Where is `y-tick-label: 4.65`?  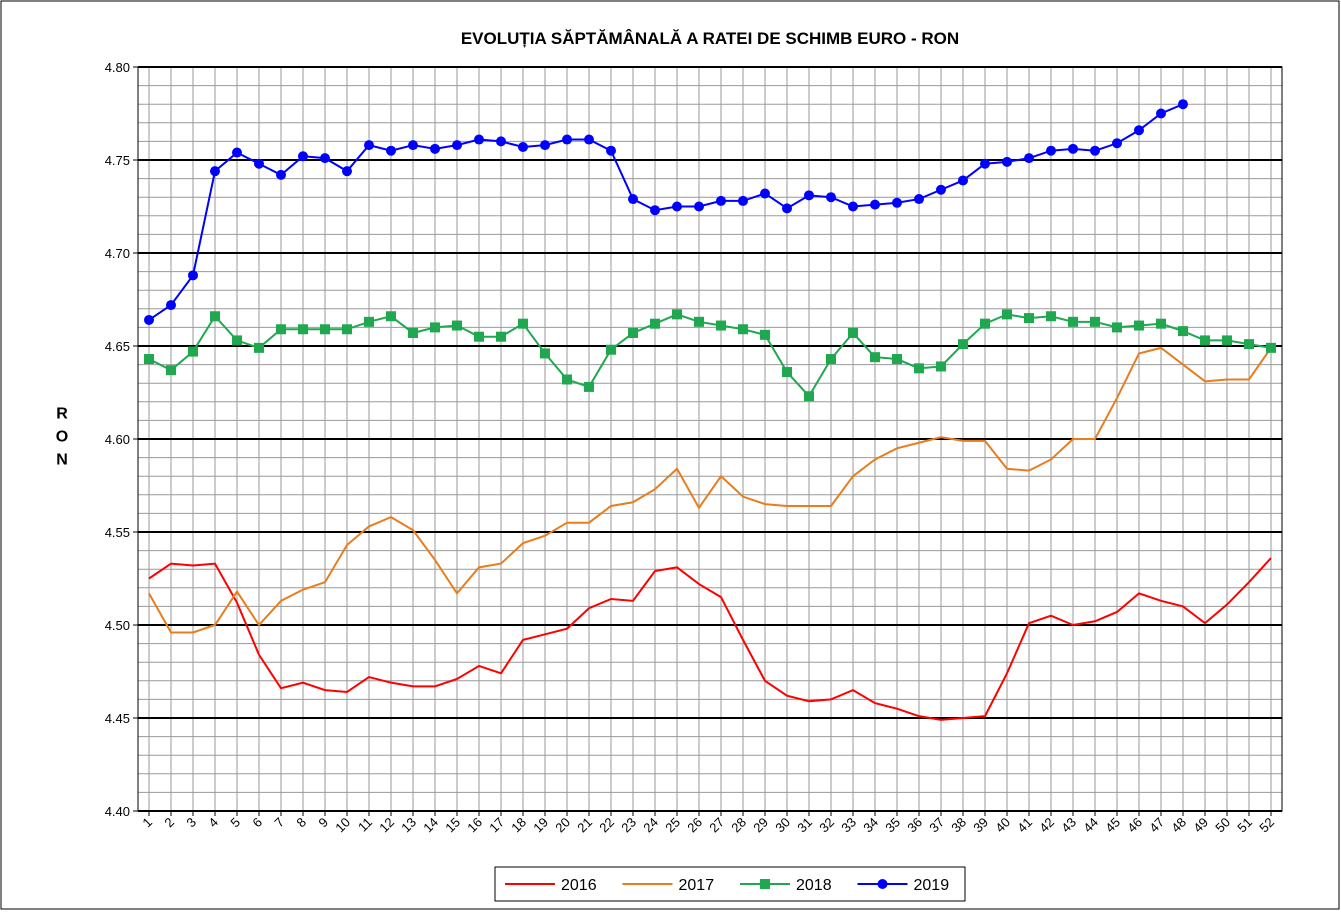
y-tick-label: 4.65 is located at coordinates (117, 346).